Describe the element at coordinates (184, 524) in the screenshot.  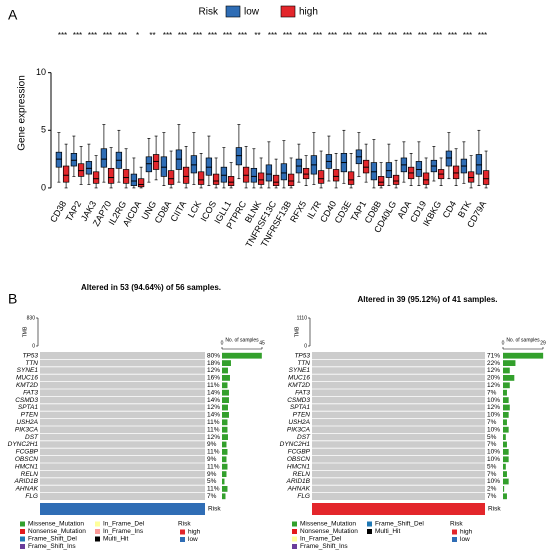
I see `legend-title: Risk` at that location.